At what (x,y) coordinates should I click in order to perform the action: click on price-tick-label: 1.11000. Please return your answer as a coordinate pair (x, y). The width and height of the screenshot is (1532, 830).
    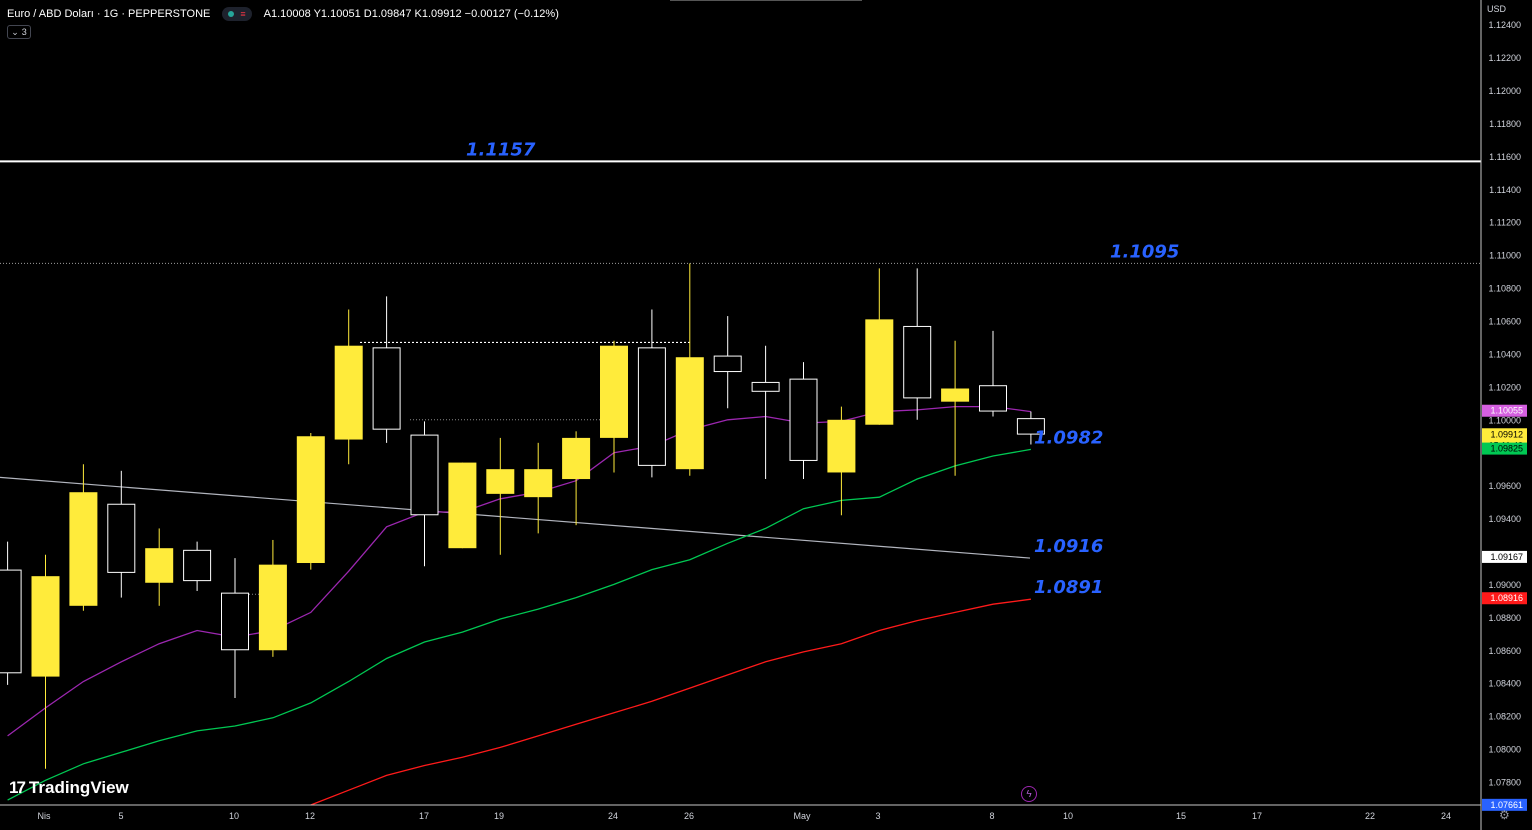
    Looking at the image, I should click on (1505, 256).